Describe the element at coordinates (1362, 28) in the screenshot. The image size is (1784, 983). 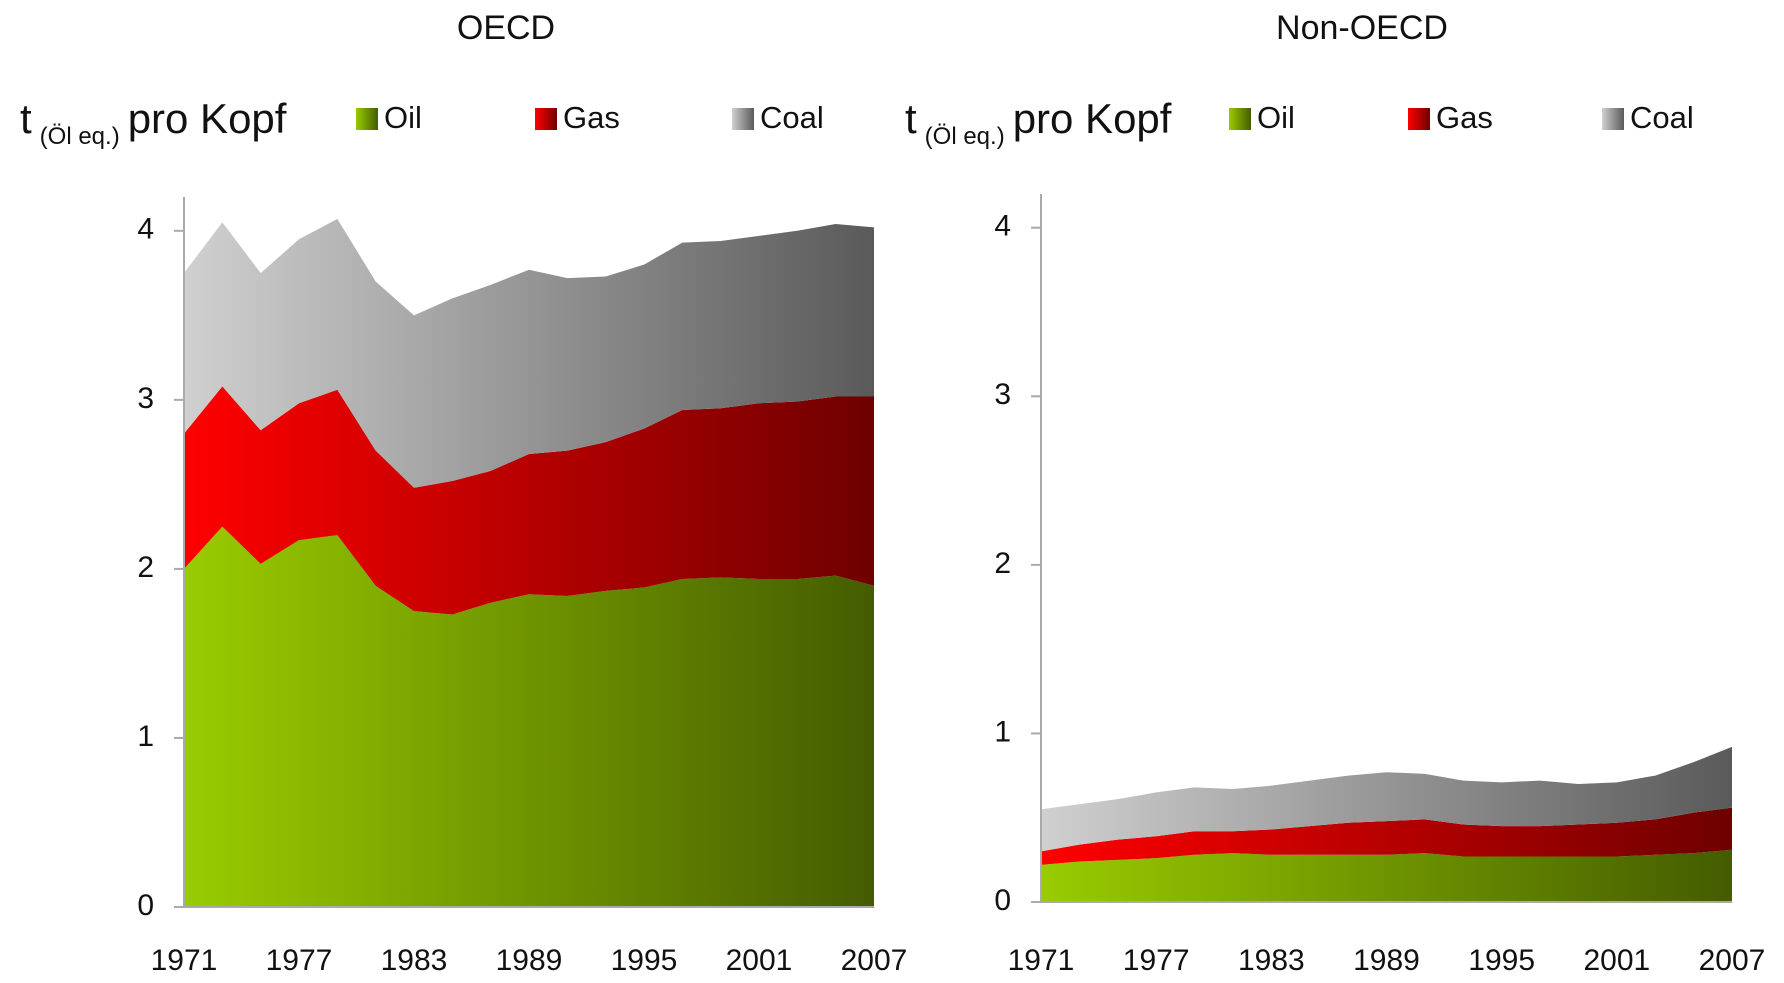
I see `chart-title: Non-OECD` at that location.